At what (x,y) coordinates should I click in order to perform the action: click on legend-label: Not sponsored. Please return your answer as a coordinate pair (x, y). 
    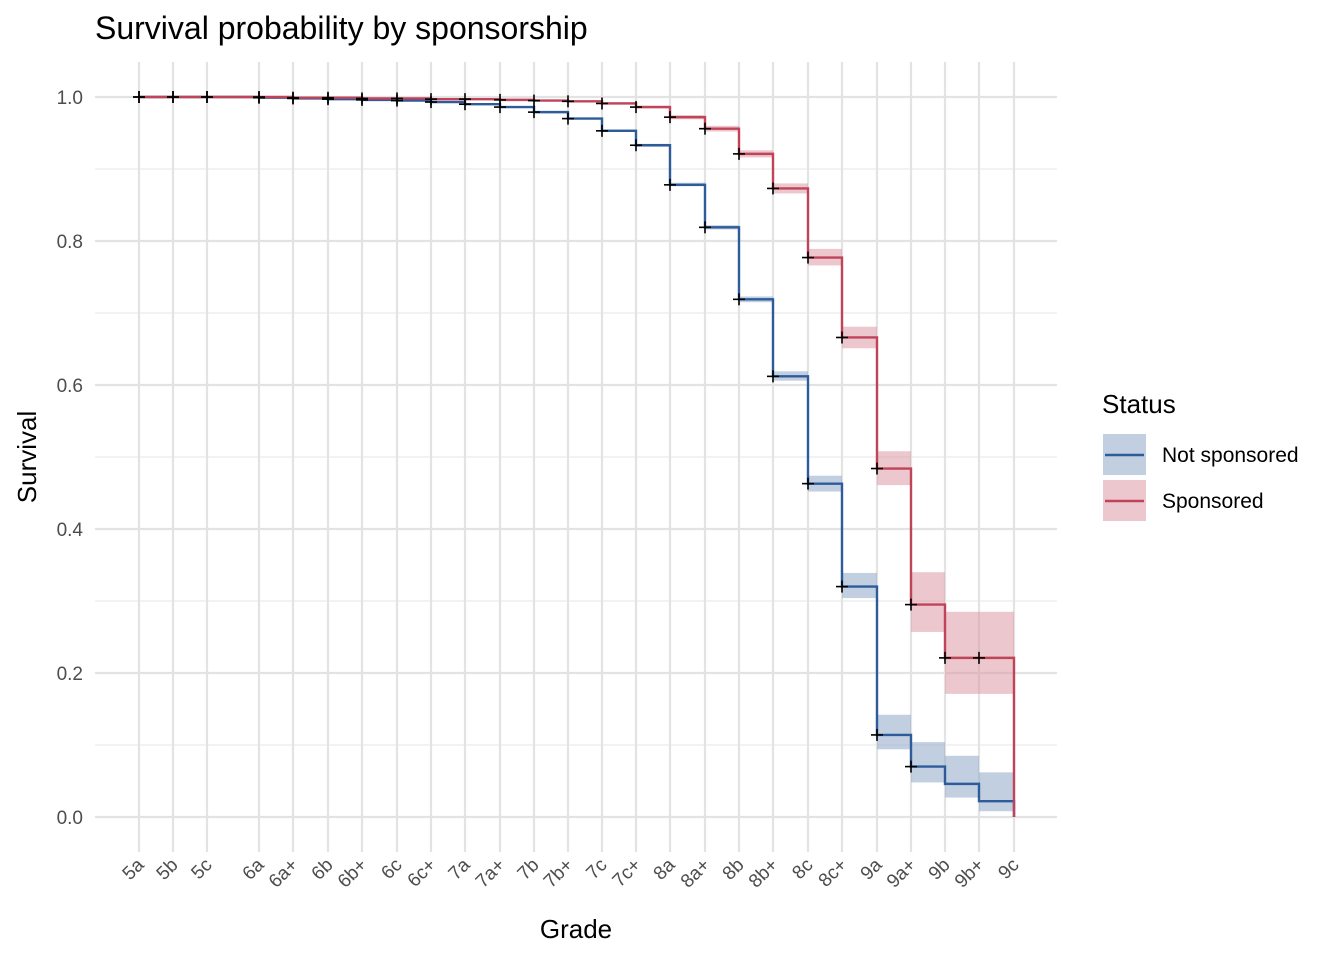
    Looking at the image, I should click on (1230, 455).